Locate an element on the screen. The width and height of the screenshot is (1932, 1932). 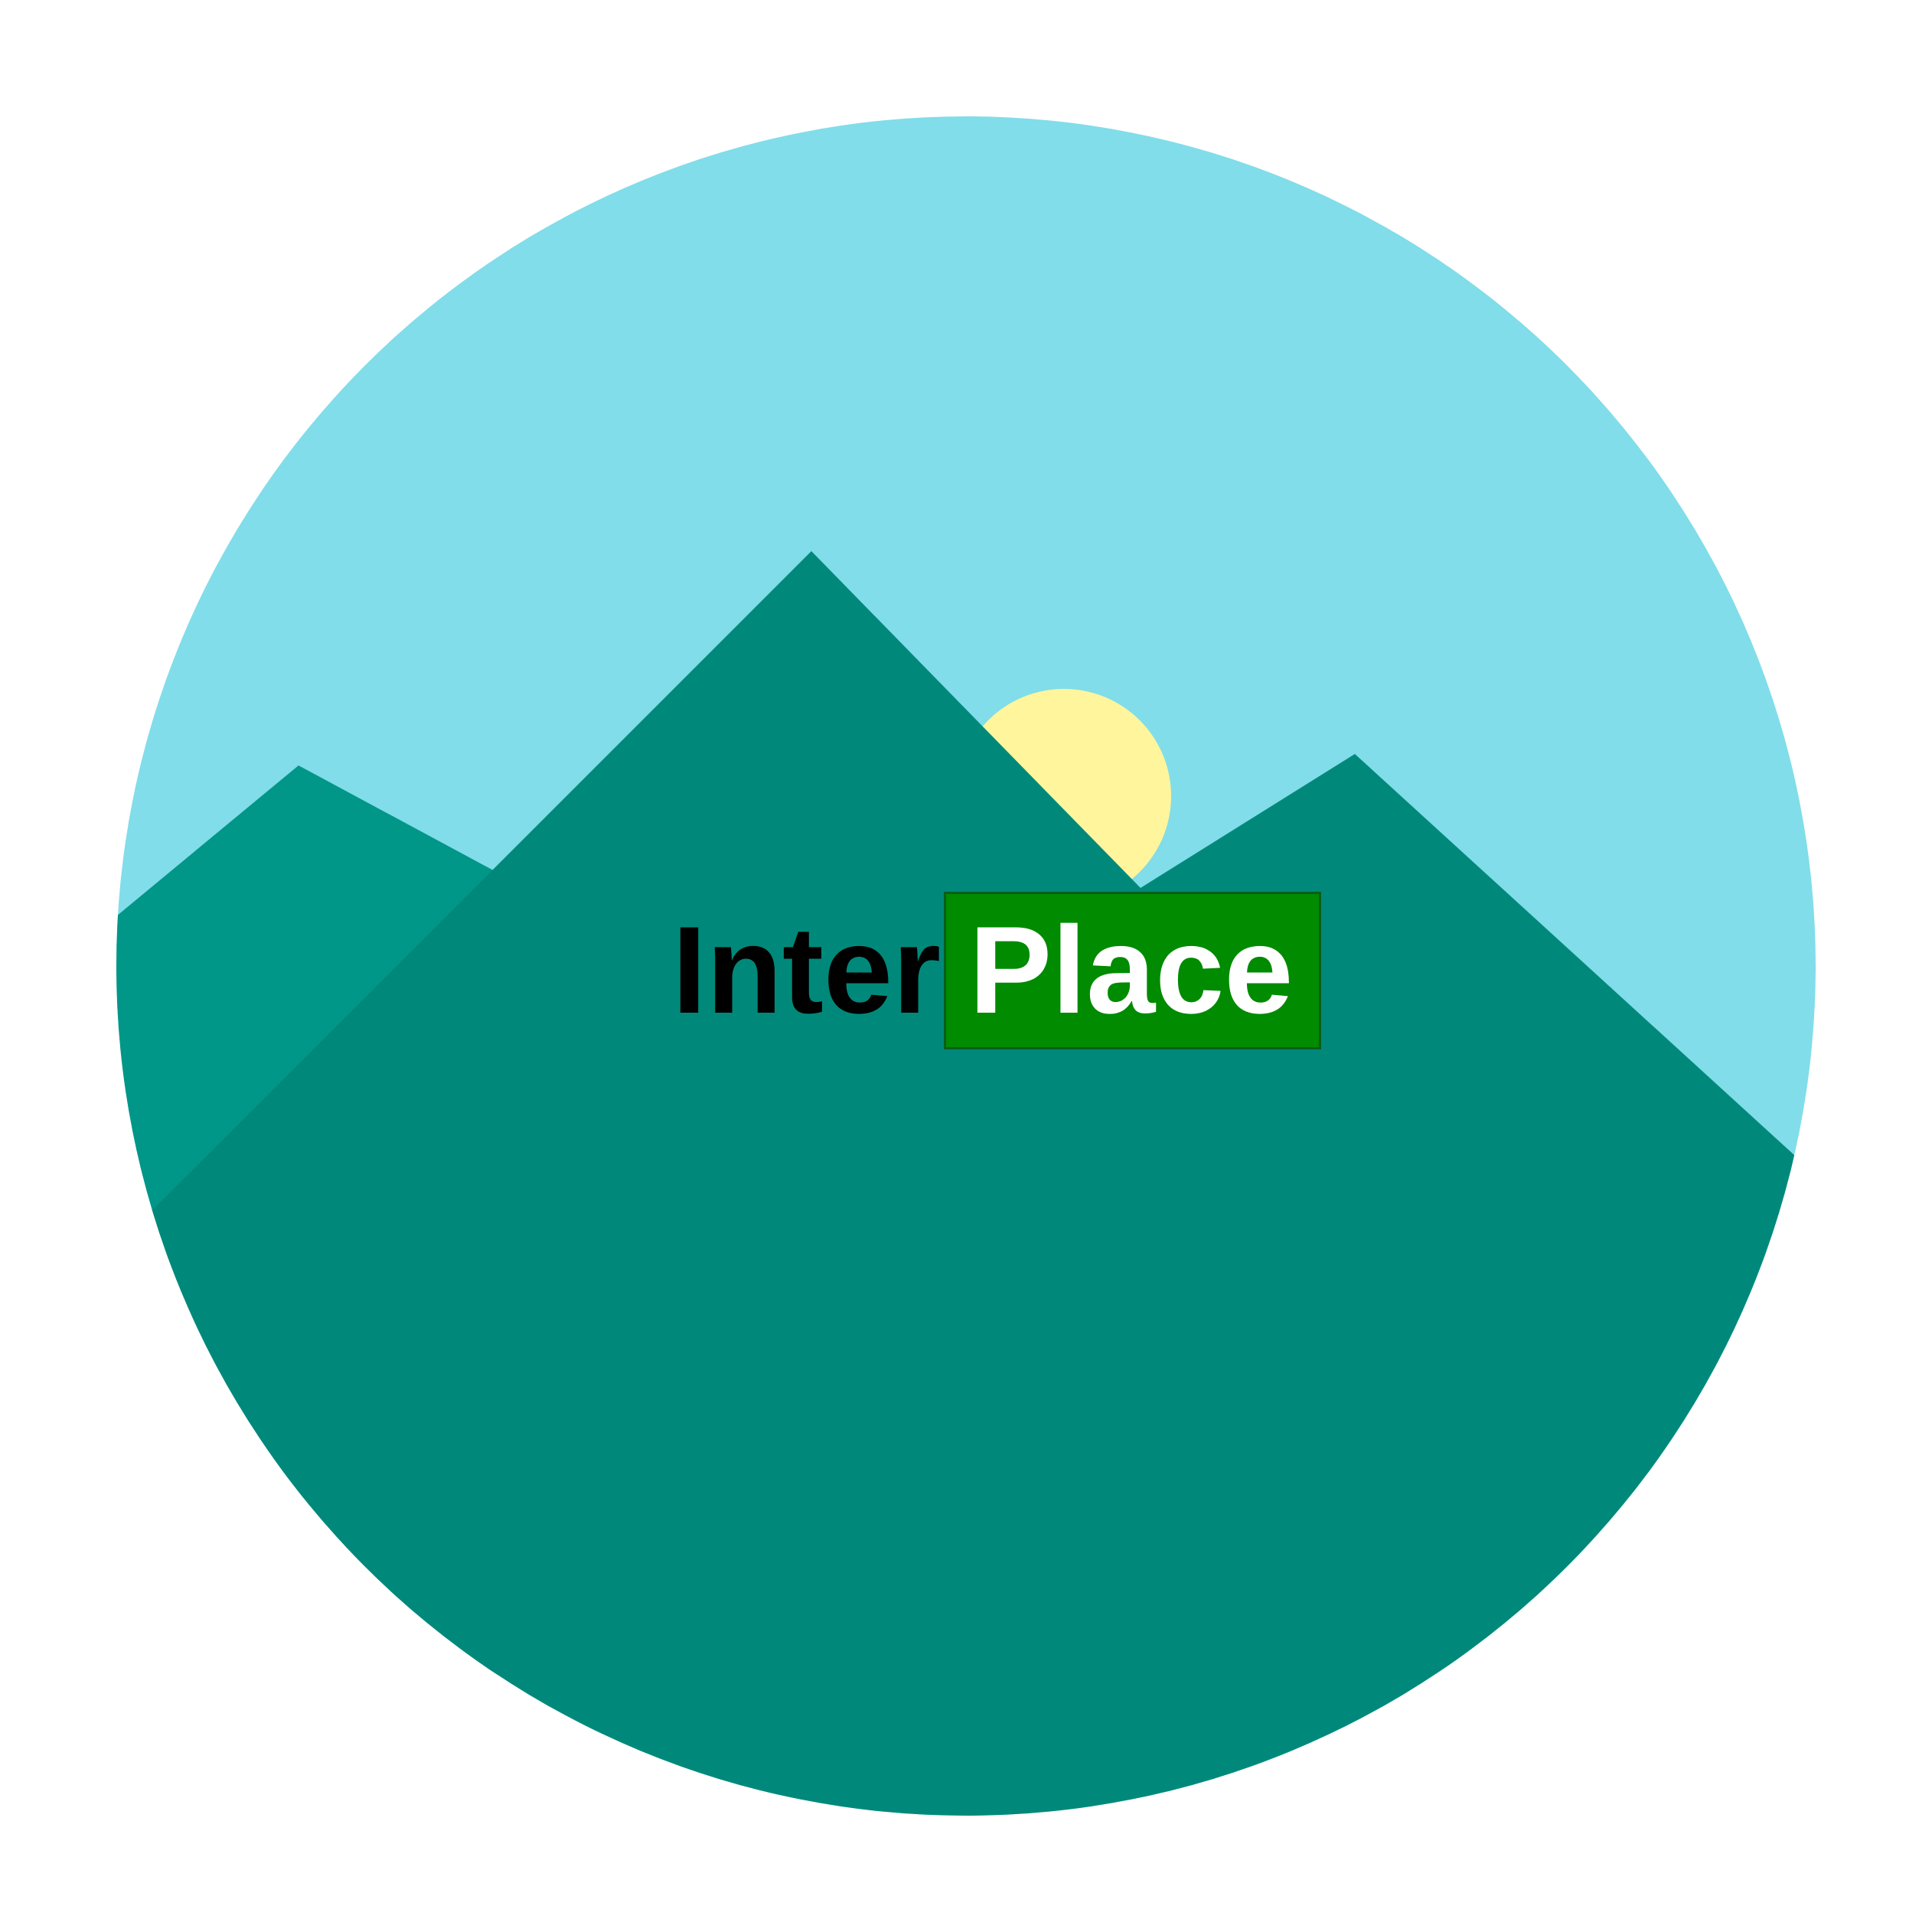
wordmark: Inter Place is located at coordinates (997, 970).